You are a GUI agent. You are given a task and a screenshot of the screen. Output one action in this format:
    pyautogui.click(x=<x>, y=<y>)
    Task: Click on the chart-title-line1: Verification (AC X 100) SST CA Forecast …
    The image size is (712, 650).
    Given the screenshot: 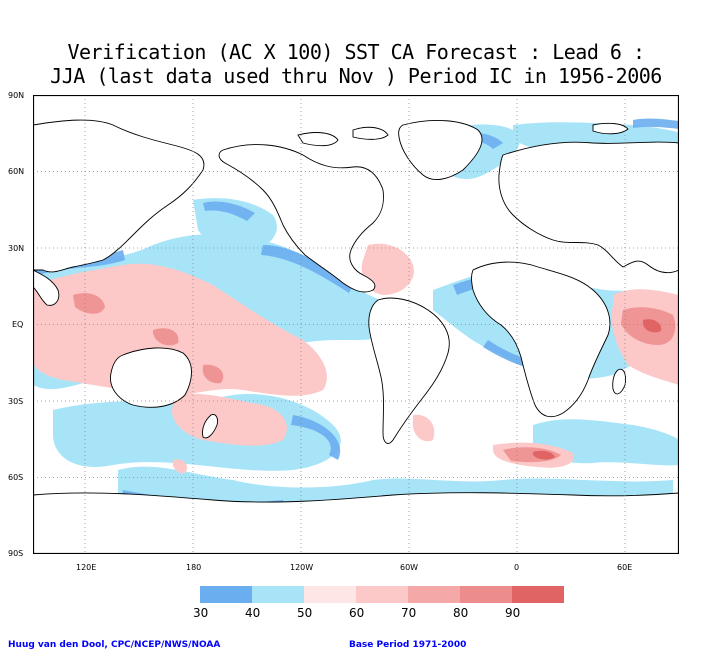 What is the action you would take?
    pyautogui.click(x=356, y=52)
    